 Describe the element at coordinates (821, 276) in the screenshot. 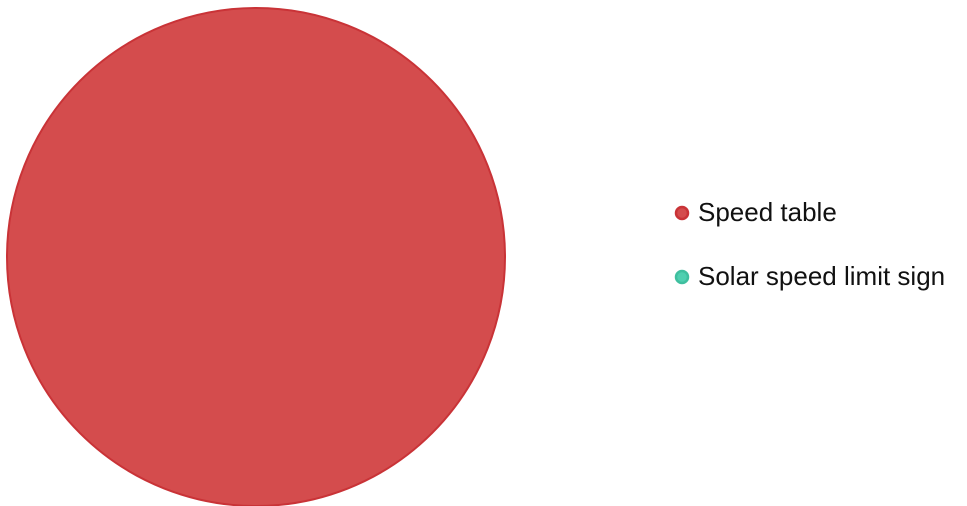

I see `legend-label-solar-speed-limit-sign: Solar speed limit sign` at that location.